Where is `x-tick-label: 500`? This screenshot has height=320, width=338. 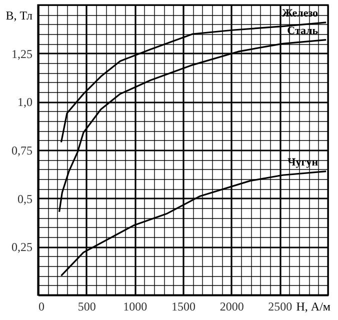
x-tick-label: 500 is located at coordinates (87, 307).